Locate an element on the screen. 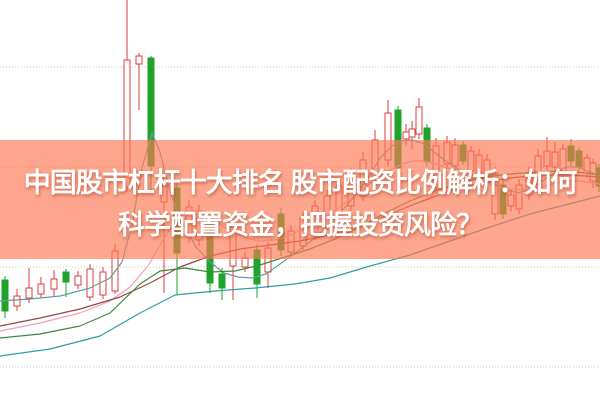  banner-title-line2: 科学配置资金，把握投资风险？ is located at coordinates (300, 225).